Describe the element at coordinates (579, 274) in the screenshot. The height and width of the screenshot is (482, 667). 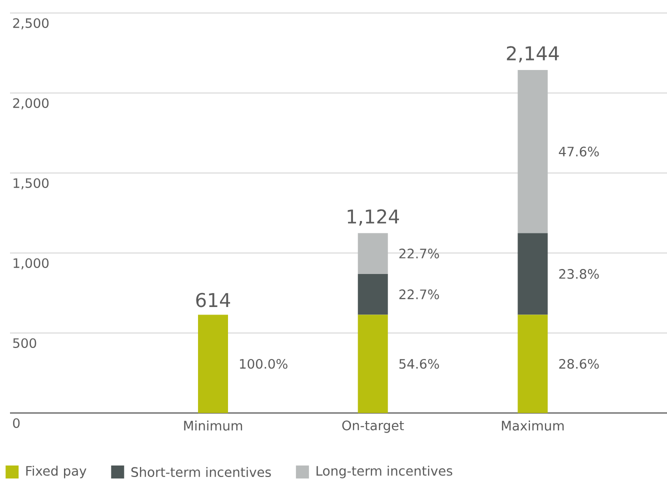
I see `annotation: 23.8%` at that location.